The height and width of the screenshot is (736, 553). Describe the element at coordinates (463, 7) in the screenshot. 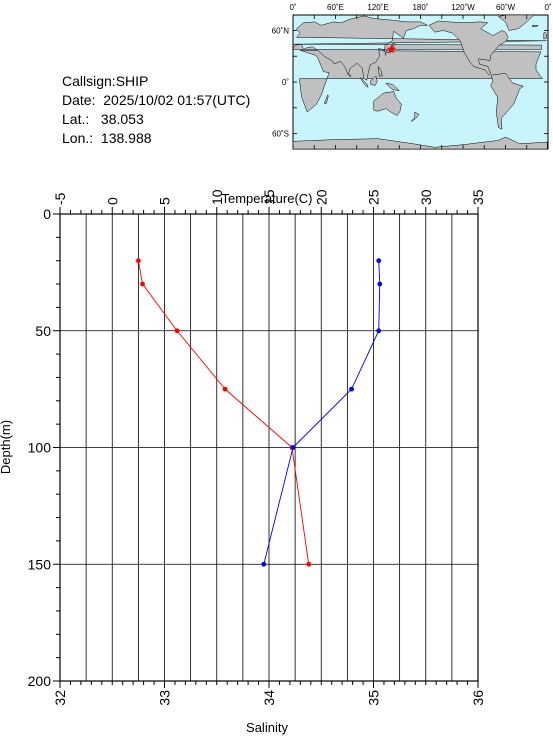

I see `map-lon-label: 120˚W` at that location.